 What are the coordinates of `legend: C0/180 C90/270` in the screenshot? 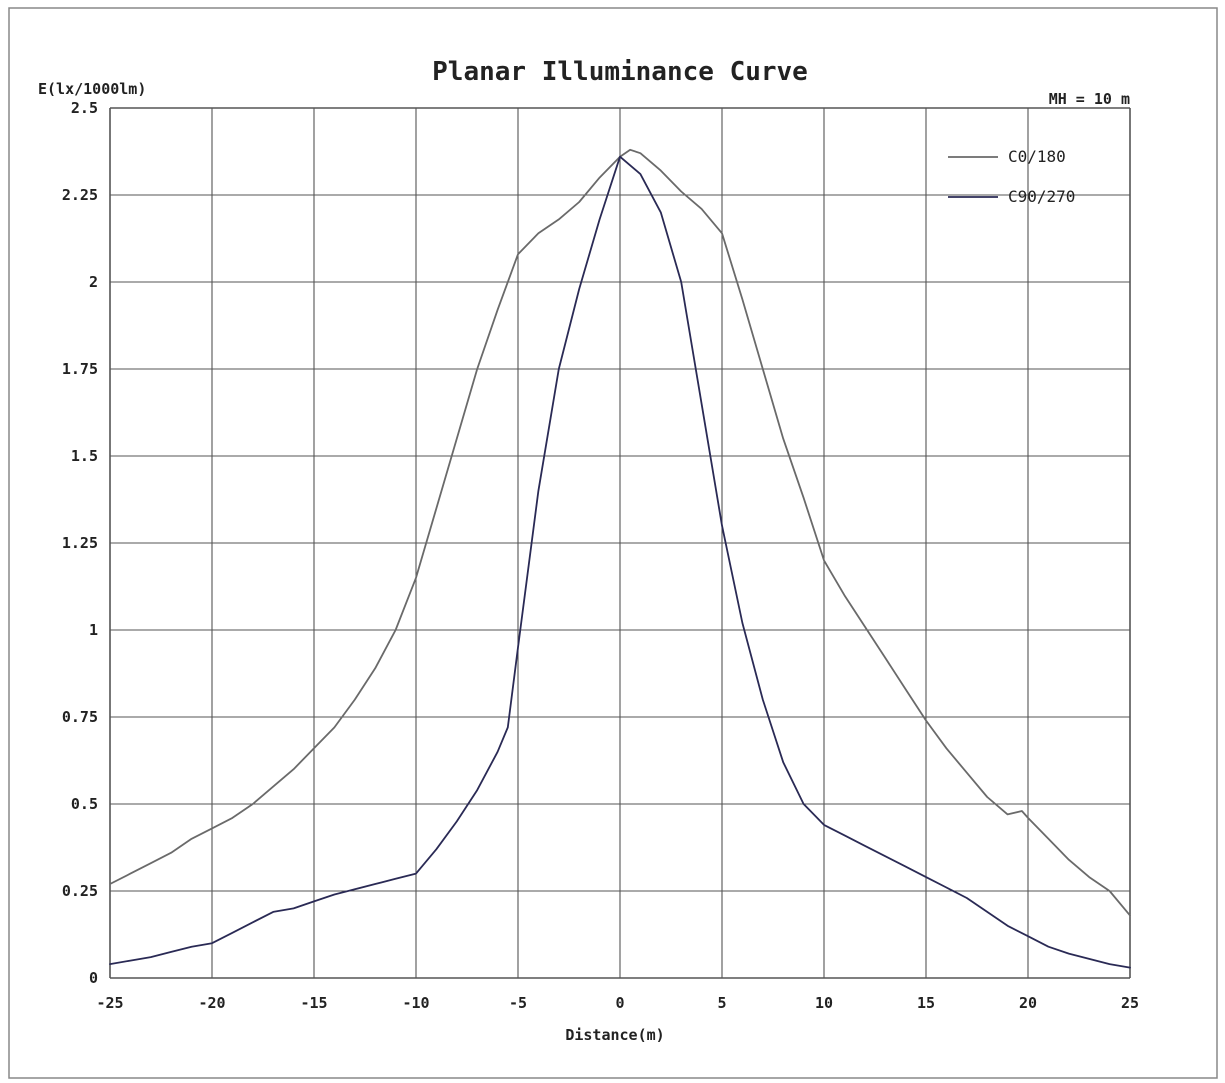 It's located at (1011, 176).